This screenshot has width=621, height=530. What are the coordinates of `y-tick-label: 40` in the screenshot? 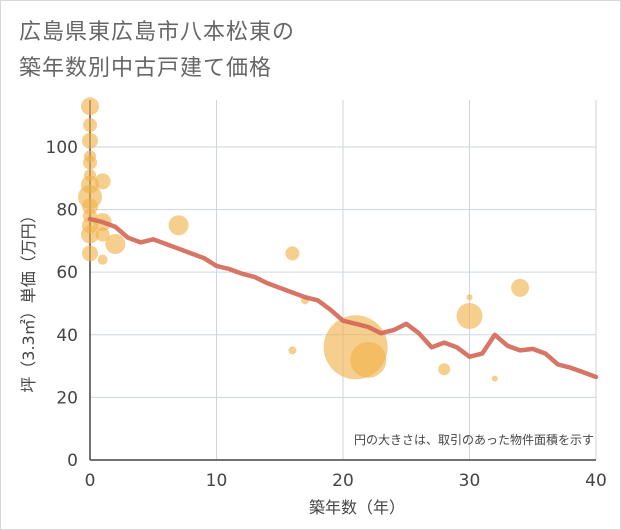 It's located at (67, 336).